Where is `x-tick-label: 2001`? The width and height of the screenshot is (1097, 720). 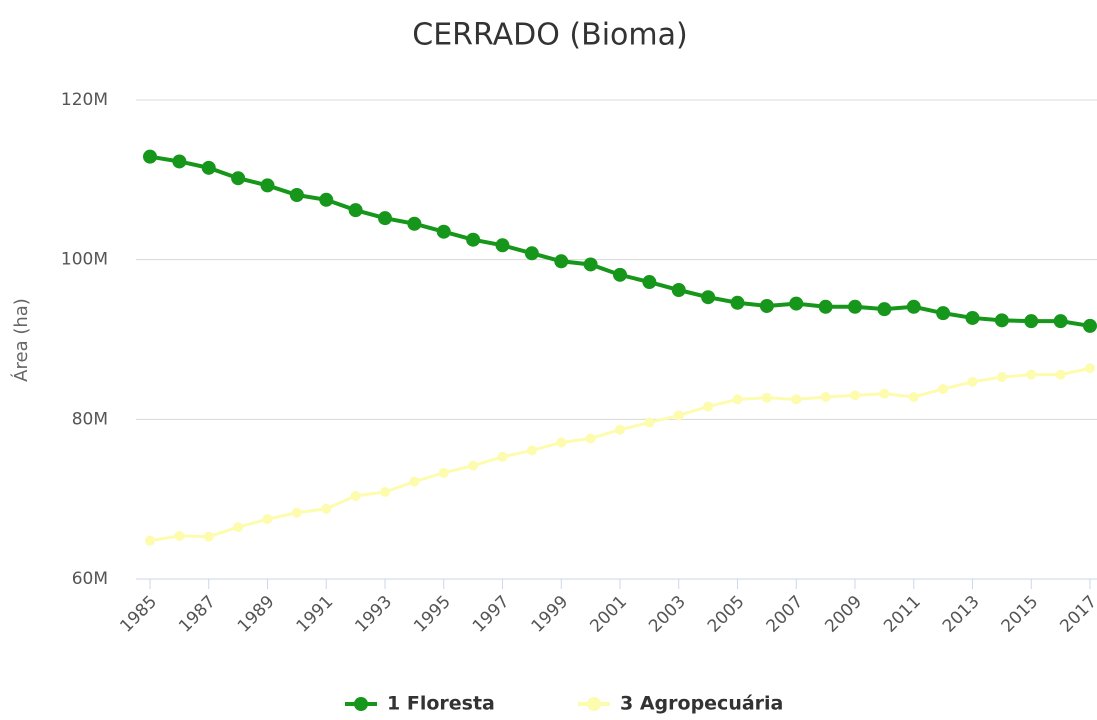
x-tick-label: 2001 is located at coordinates (608, 614).